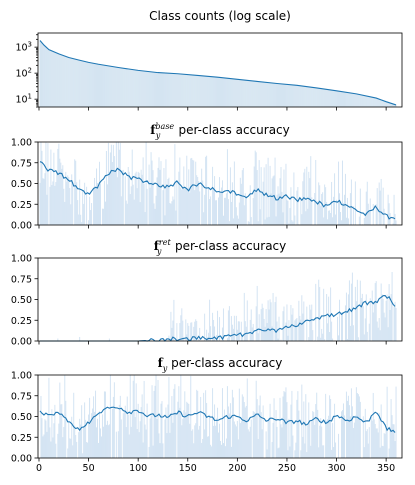 The width and height of the screenshot is (415, 485). Describe the element at coordinates (237, 468) in the screenshot. I see `x-tick-label: 200` at that location.